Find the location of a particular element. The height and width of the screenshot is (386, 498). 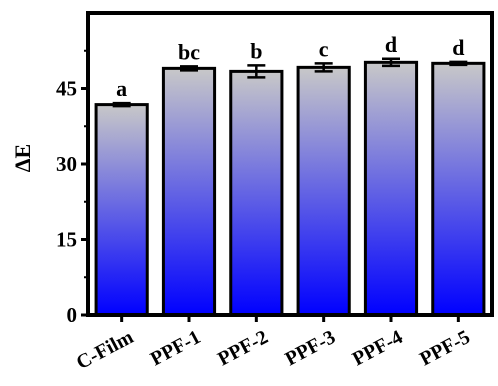

significance-letter: c is located at coordinates (324, 48).